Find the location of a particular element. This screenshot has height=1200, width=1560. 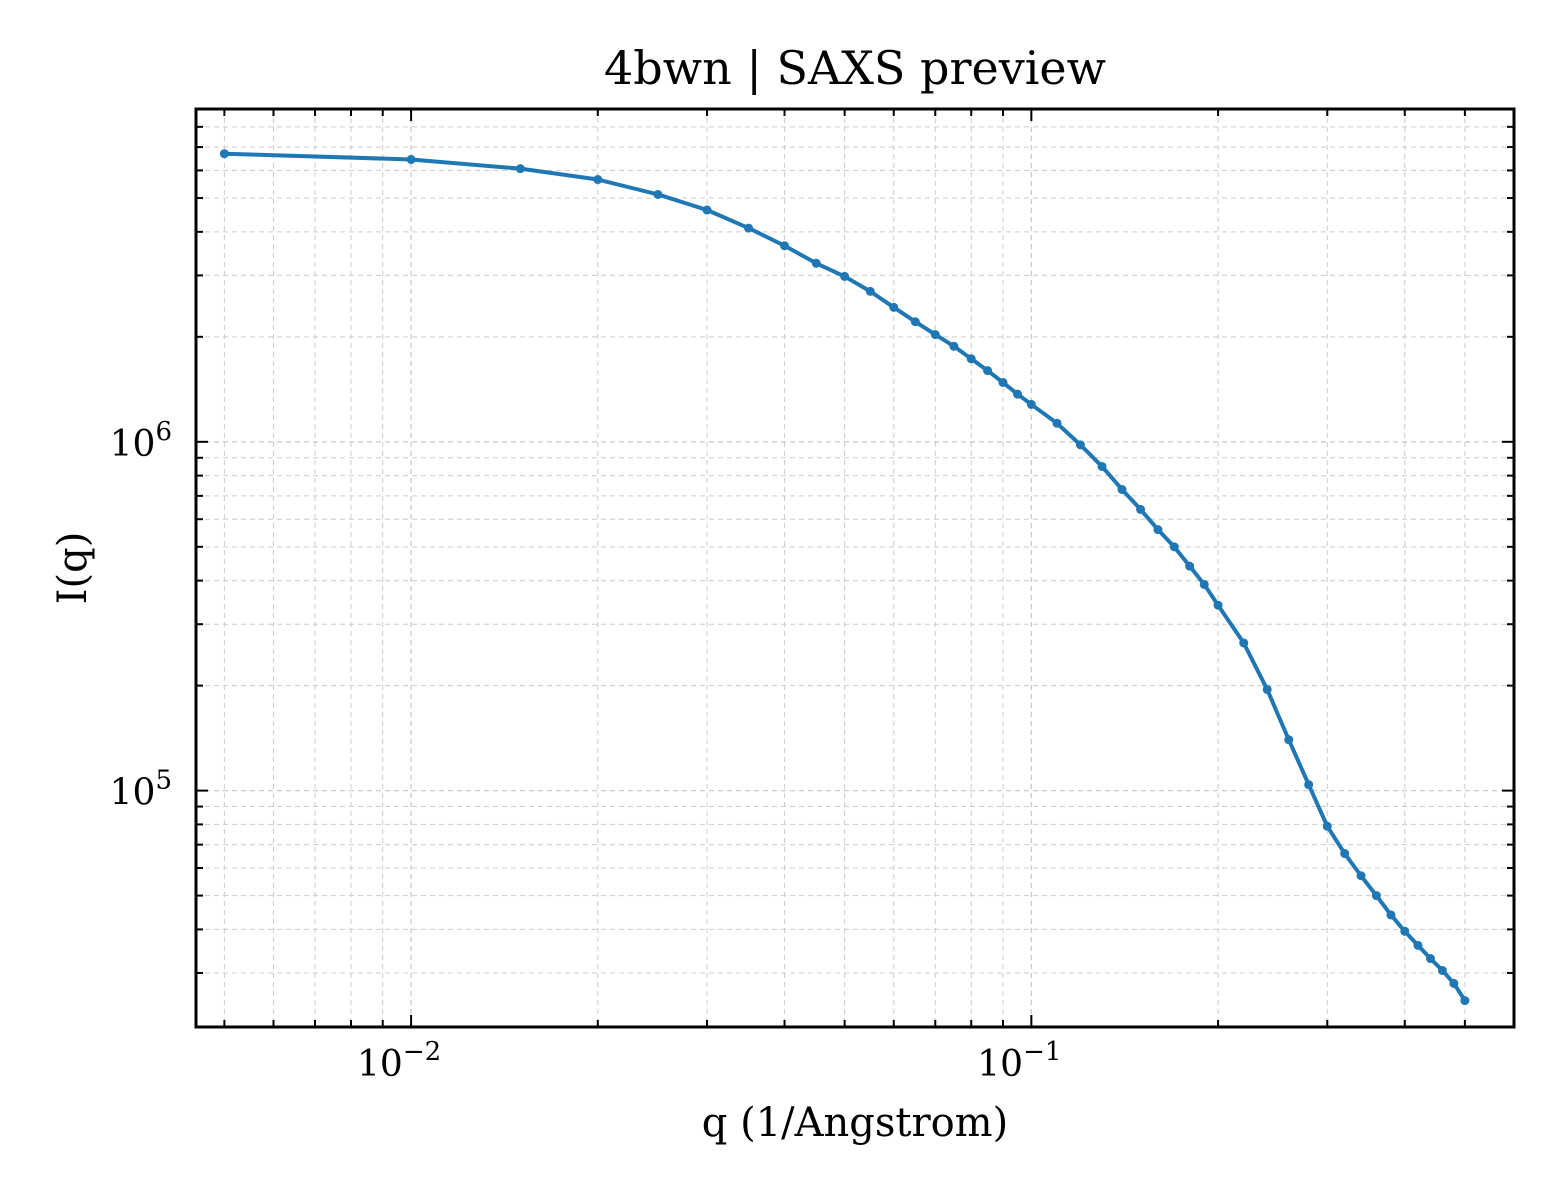

chart-title: 4bwn | SAXS preview is located at coordinates (855, 68).